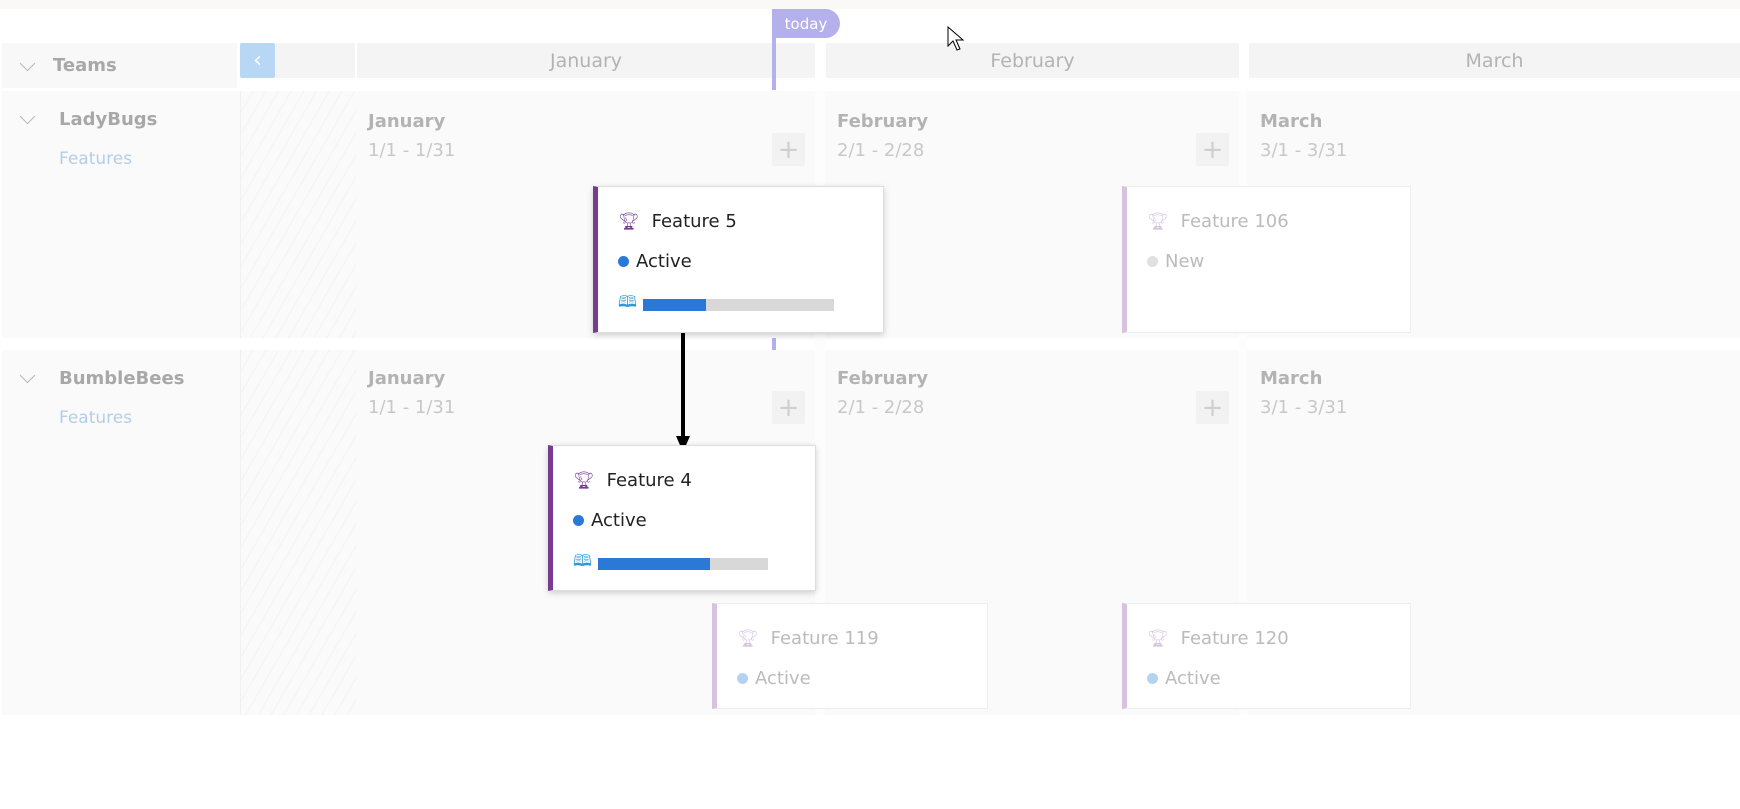 This screenshot has height=809, width=1740. What do you see at coordinates (824, 638) in the screenshot?
I see `card-title: Feature 119` at bounding box center [824, 638].